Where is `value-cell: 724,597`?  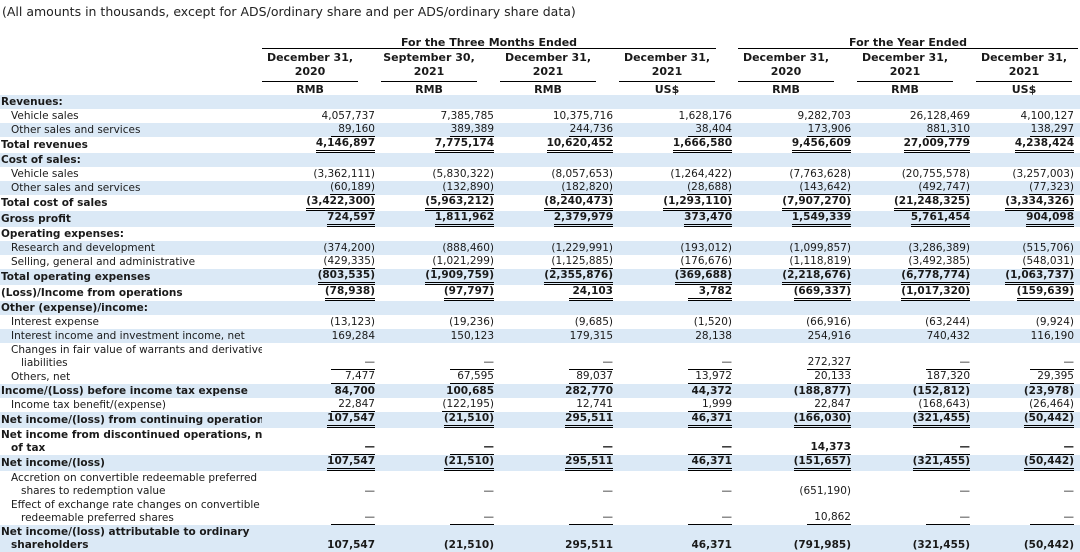 value-cell: 724,597 is located at coordinates (321, 219).